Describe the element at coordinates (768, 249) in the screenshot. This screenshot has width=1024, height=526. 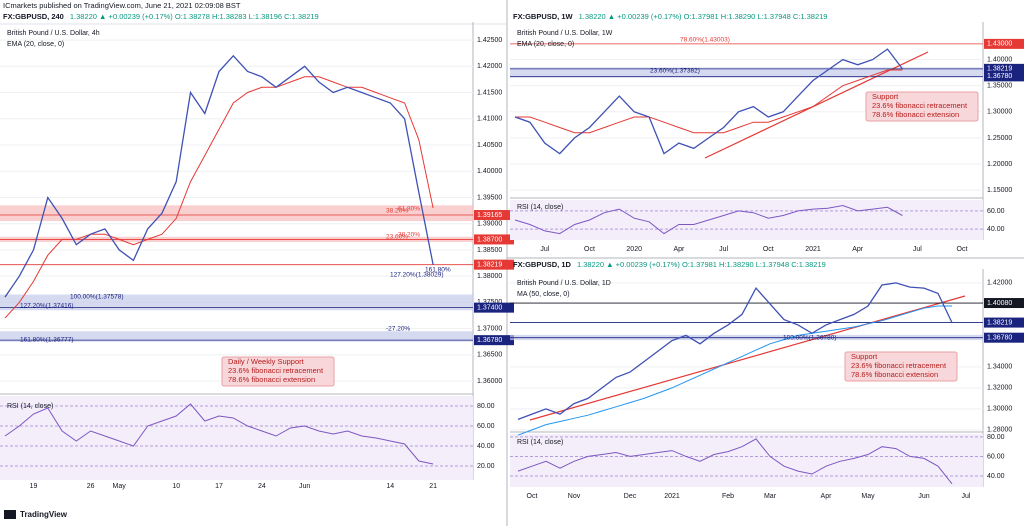
I see `x-tick-label: Oct` at that location.